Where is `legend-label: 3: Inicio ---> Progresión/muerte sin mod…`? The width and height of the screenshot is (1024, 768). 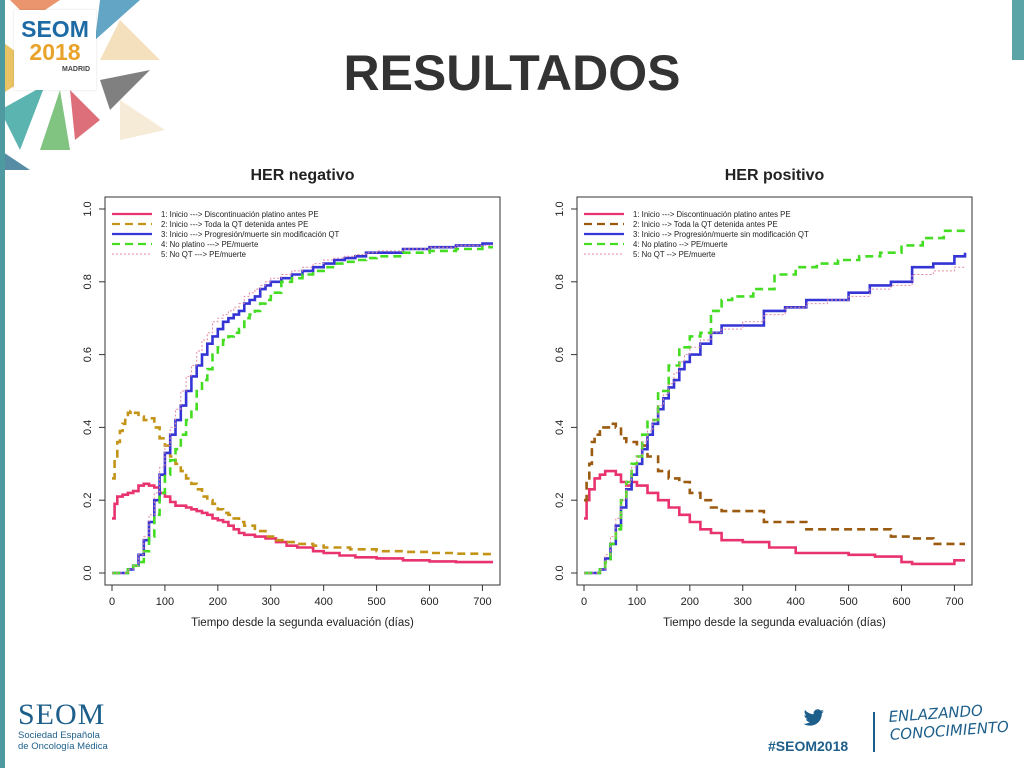 legend-label: 3: Inicio ---> Progresión/muerte sin mod… is located at coordinates (250, 234).